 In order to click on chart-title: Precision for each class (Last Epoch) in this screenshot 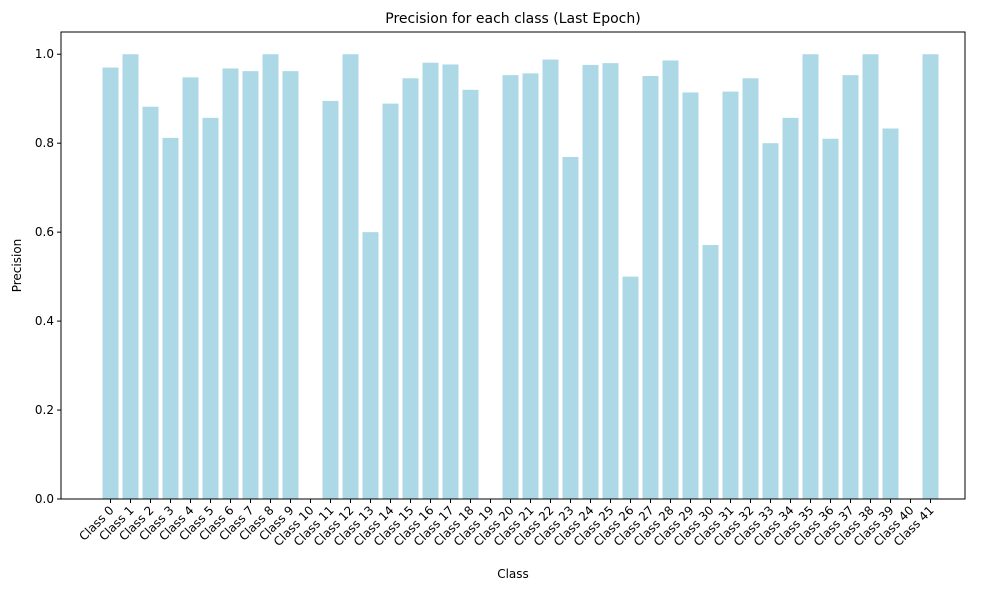, I will do `click(512, 19)`.